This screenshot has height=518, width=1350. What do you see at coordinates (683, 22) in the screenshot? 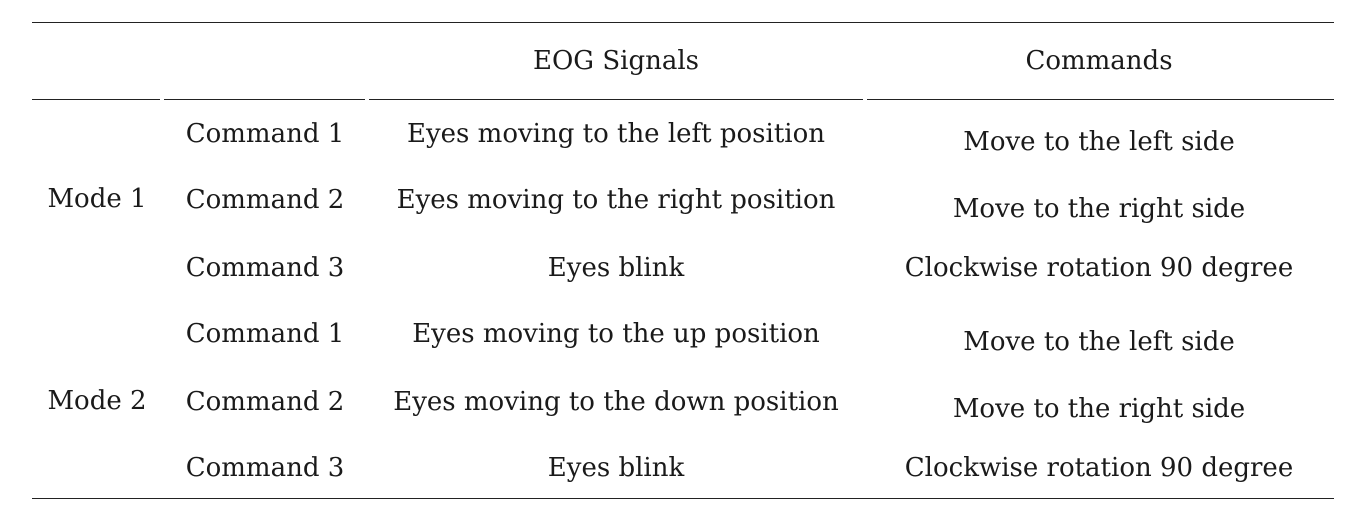
I see `top-rule` at bounding box center [683, 22].